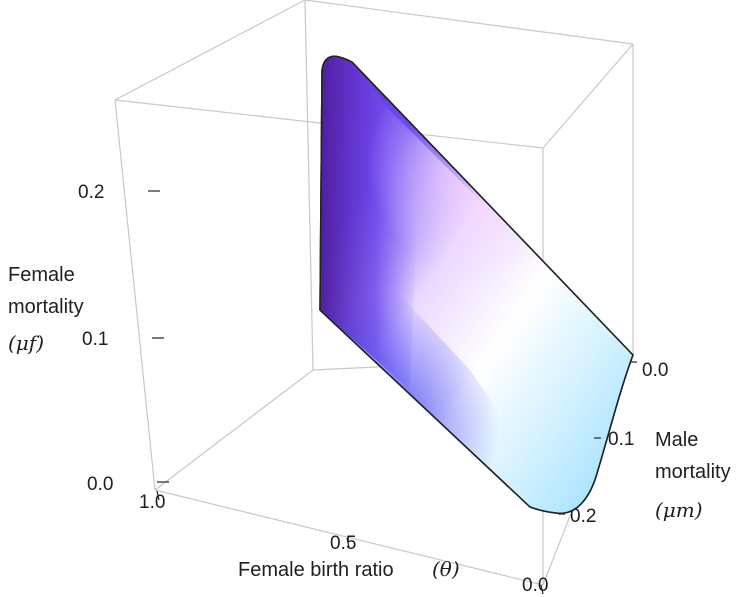  Describe the element at coordinates (621, 439) in the screenshot. I see `mu-m-tick-label: 0.1` at that location.